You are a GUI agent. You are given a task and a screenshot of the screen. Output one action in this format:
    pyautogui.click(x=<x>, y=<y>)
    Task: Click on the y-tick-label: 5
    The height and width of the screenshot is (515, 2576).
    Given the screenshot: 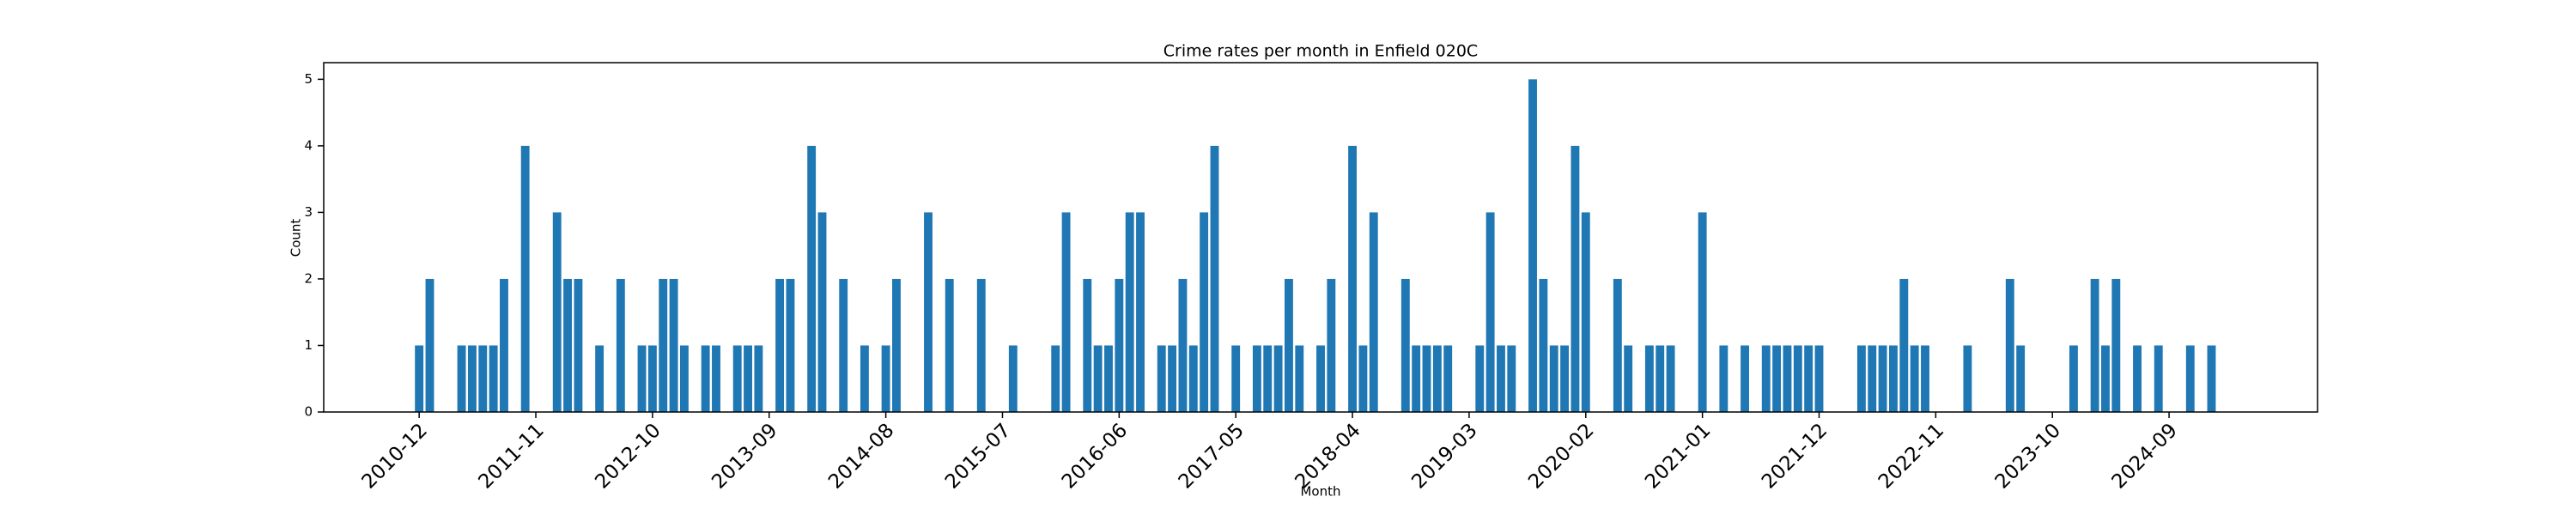 What is the action you would take?
    pyautogui.click(x=308, y=79)
    